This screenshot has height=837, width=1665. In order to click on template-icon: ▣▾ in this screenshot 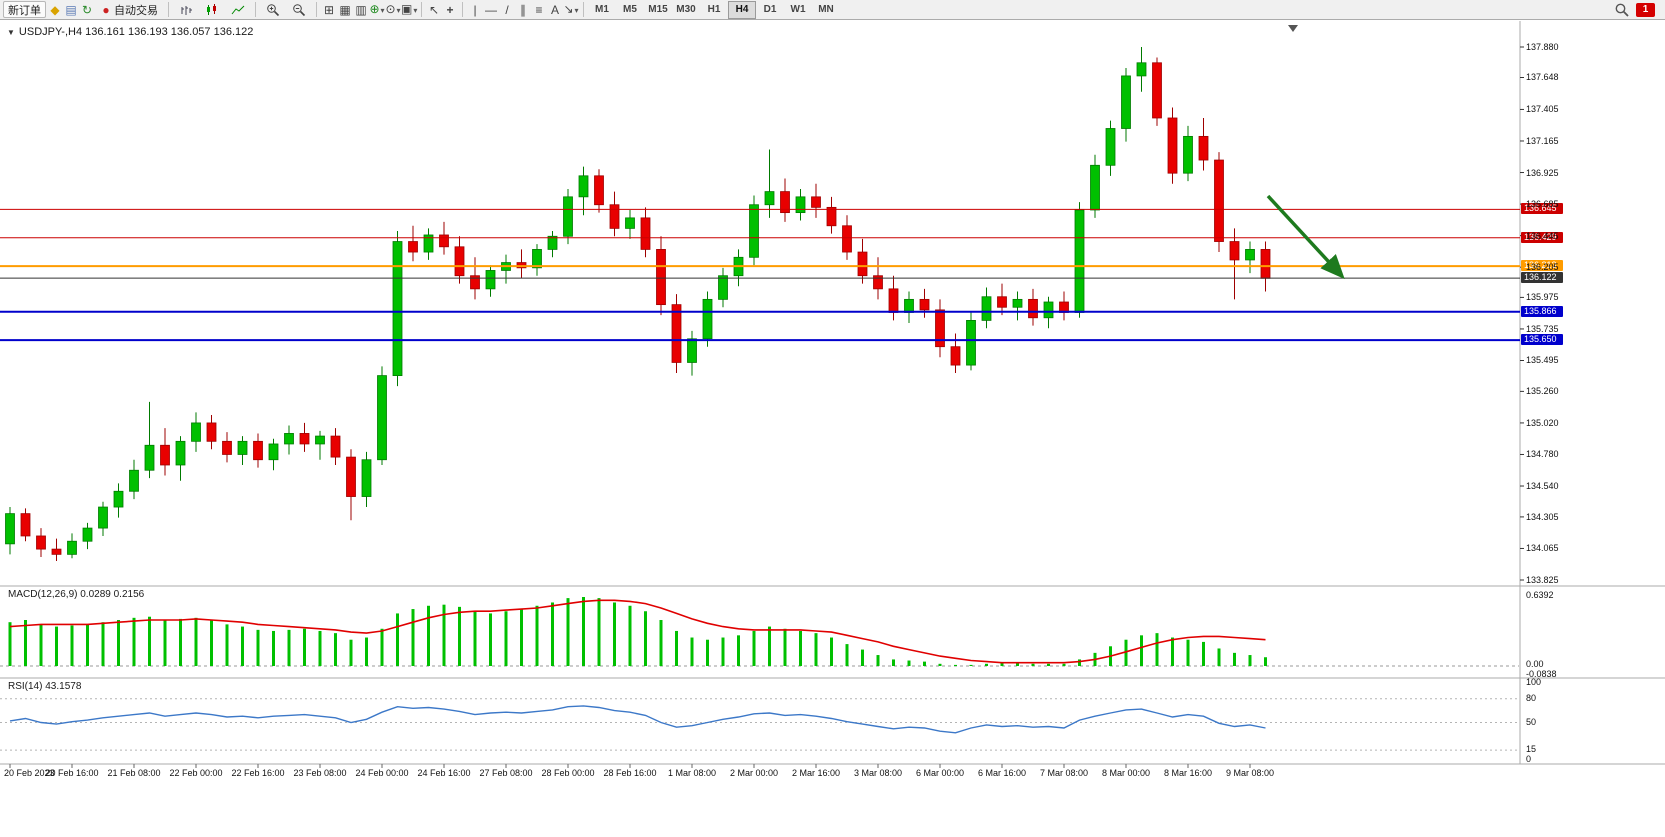, I will do `click(409, 8)`.